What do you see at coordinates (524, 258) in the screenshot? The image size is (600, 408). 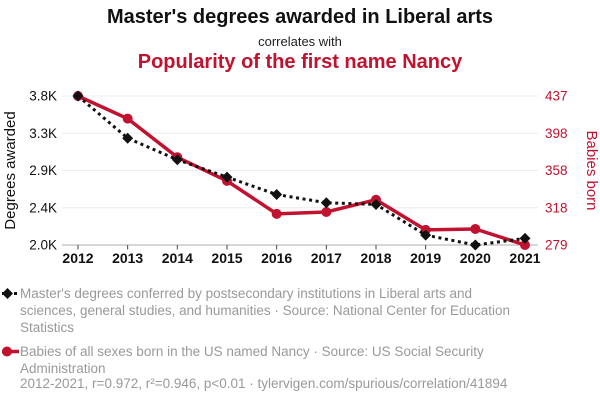 I see `x-axis-tick: 2021` at bounding box center [524, 258].